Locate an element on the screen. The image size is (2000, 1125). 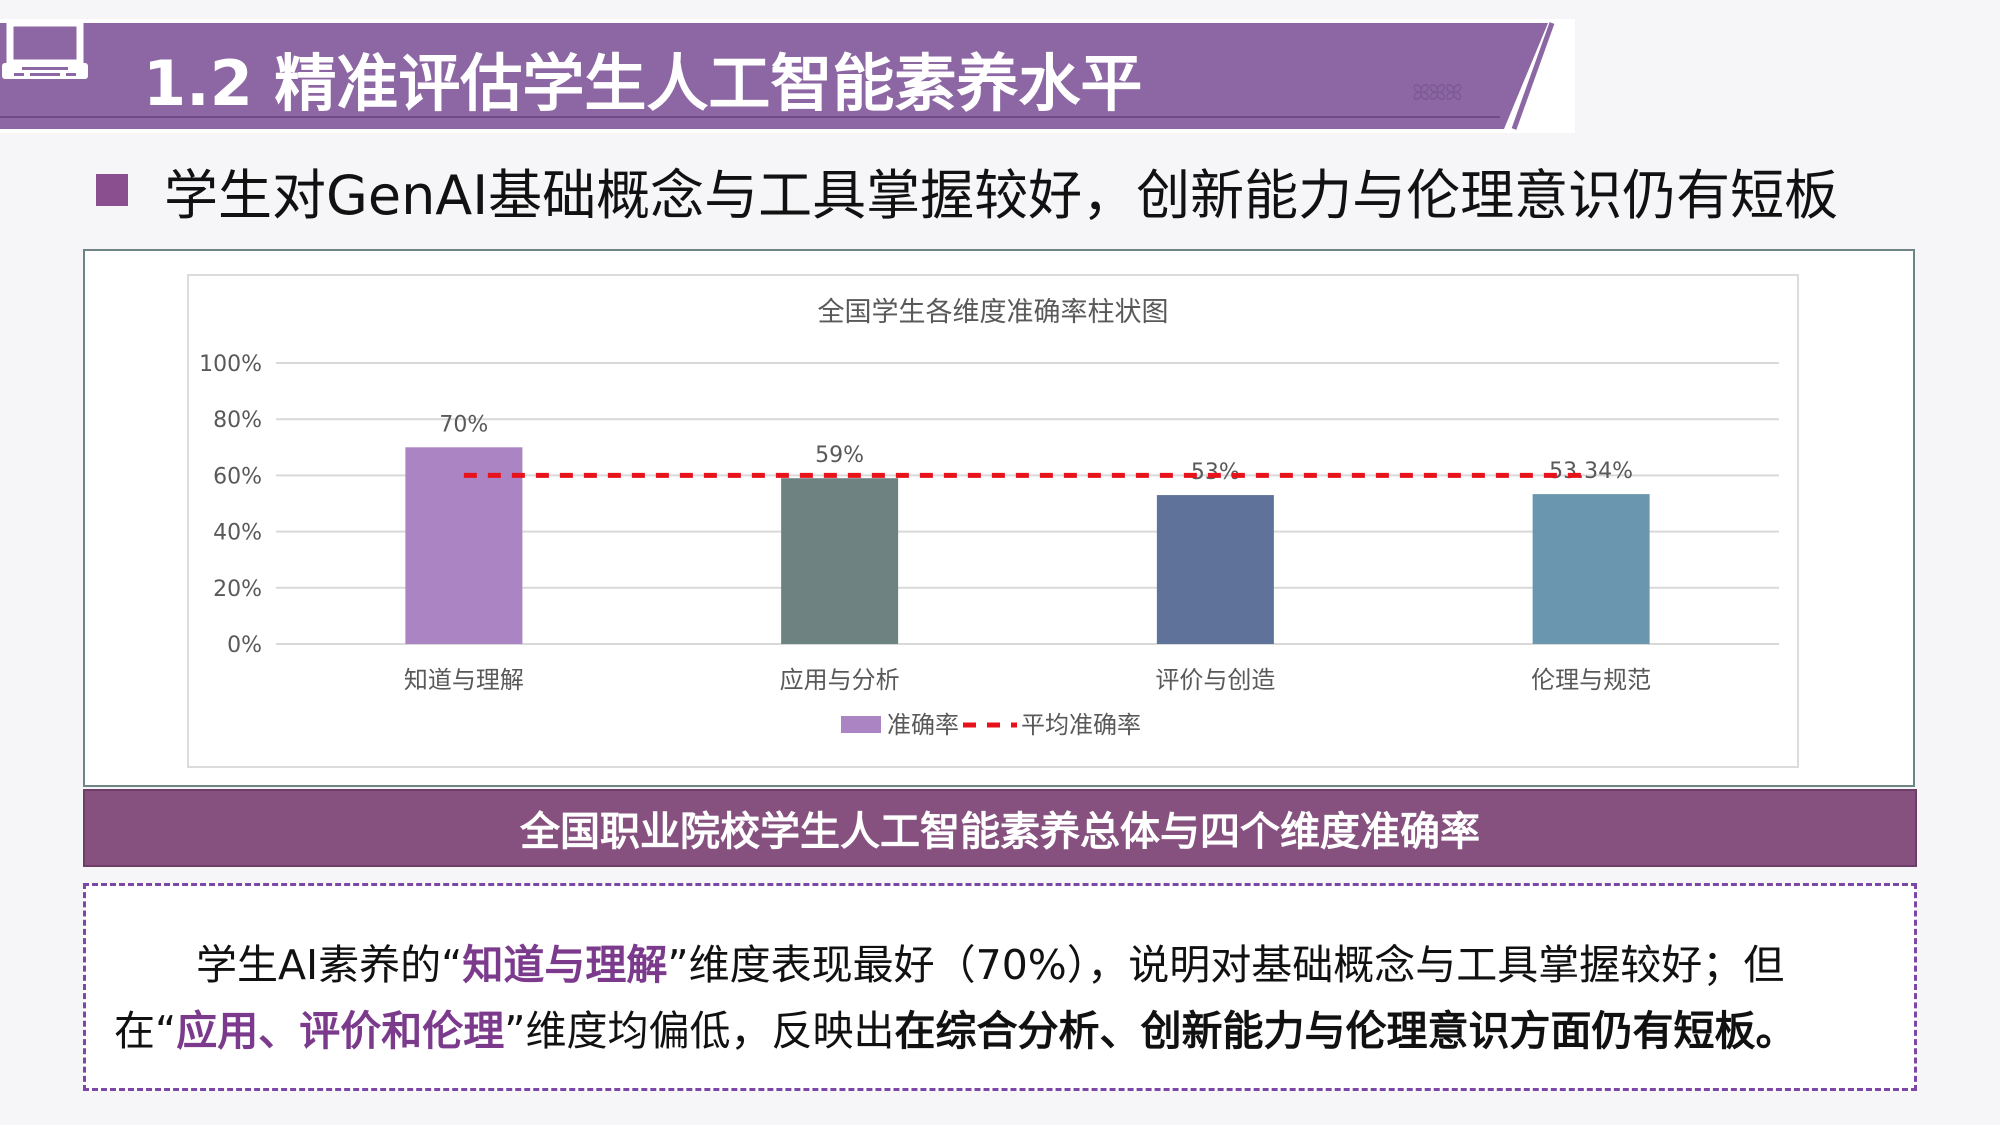
bold-conclusion: 在综合分析、创新能力与伦理意识方面仍有短板。 is located at coordinates (1345, 1031).